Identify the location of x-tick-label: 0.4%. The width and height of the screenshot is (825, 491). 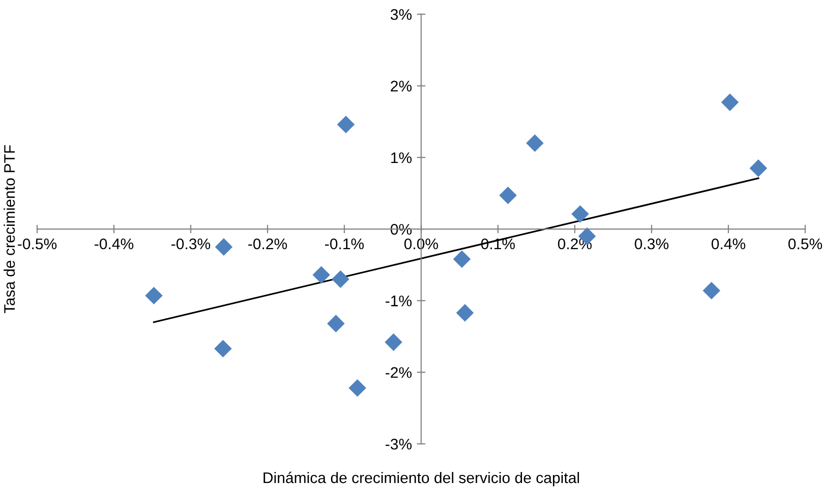
(729, 244).